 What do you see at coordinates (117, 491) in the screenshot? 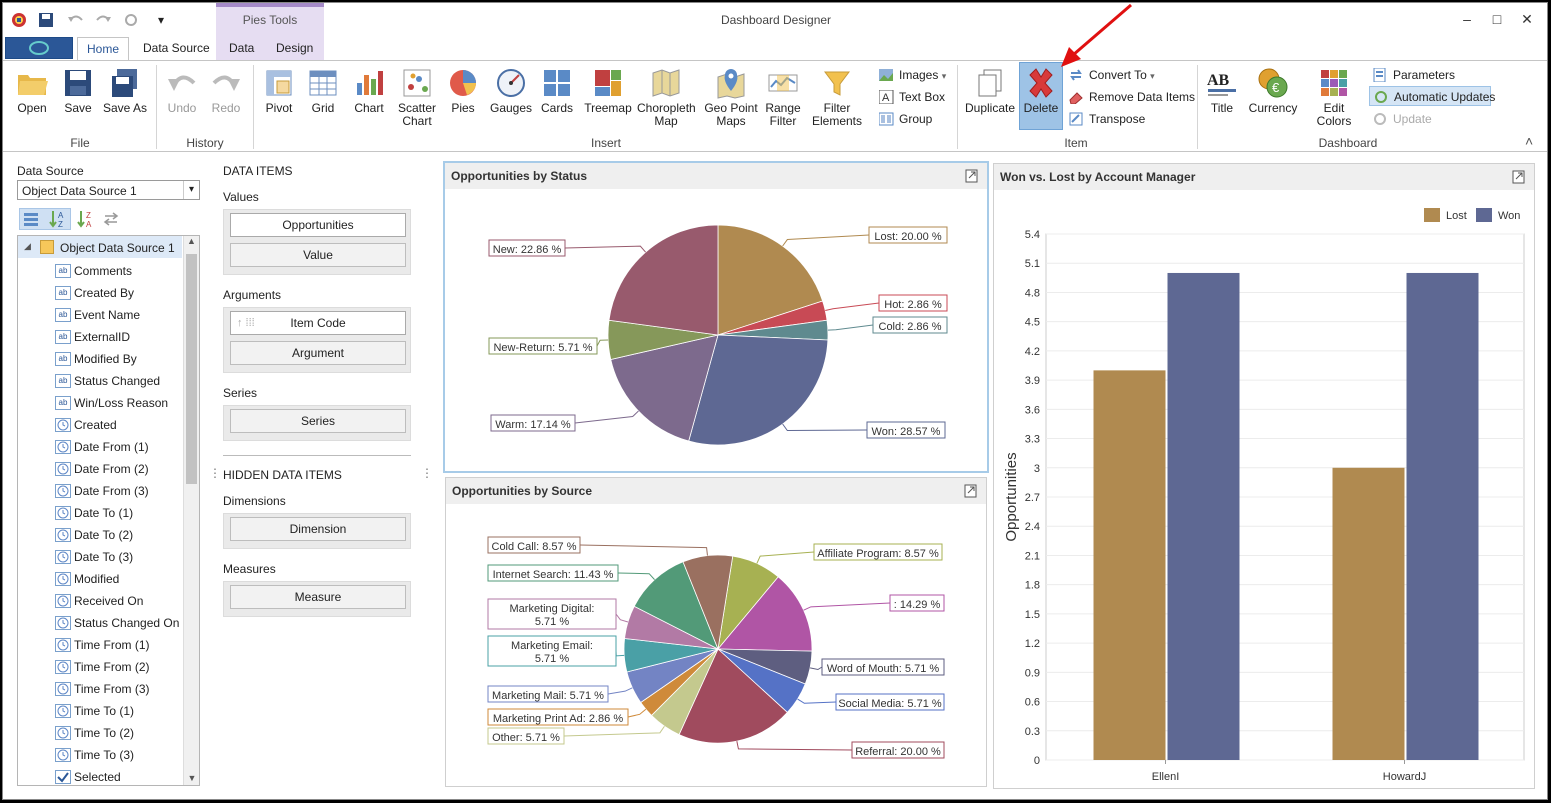
I see `field-item: Date From (3)` at bounding box center [117, 491].